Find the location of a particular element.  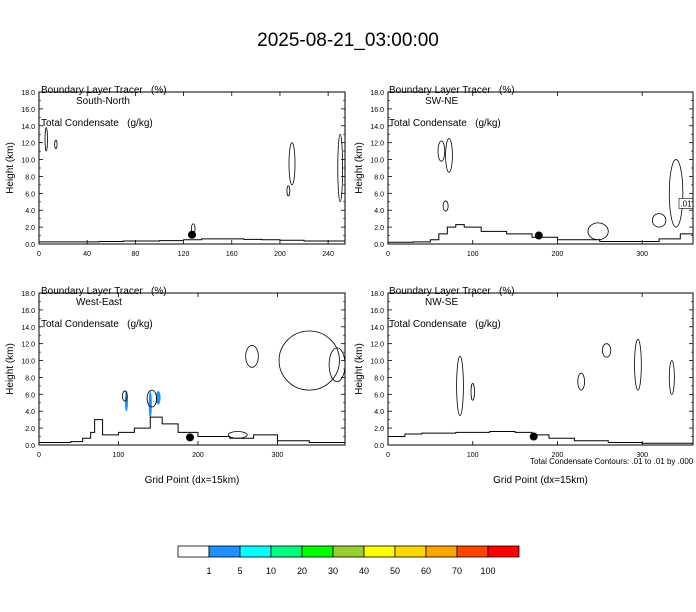

main-title: 2025-08-21_03:00:00 is located at coordinates (348, 40).